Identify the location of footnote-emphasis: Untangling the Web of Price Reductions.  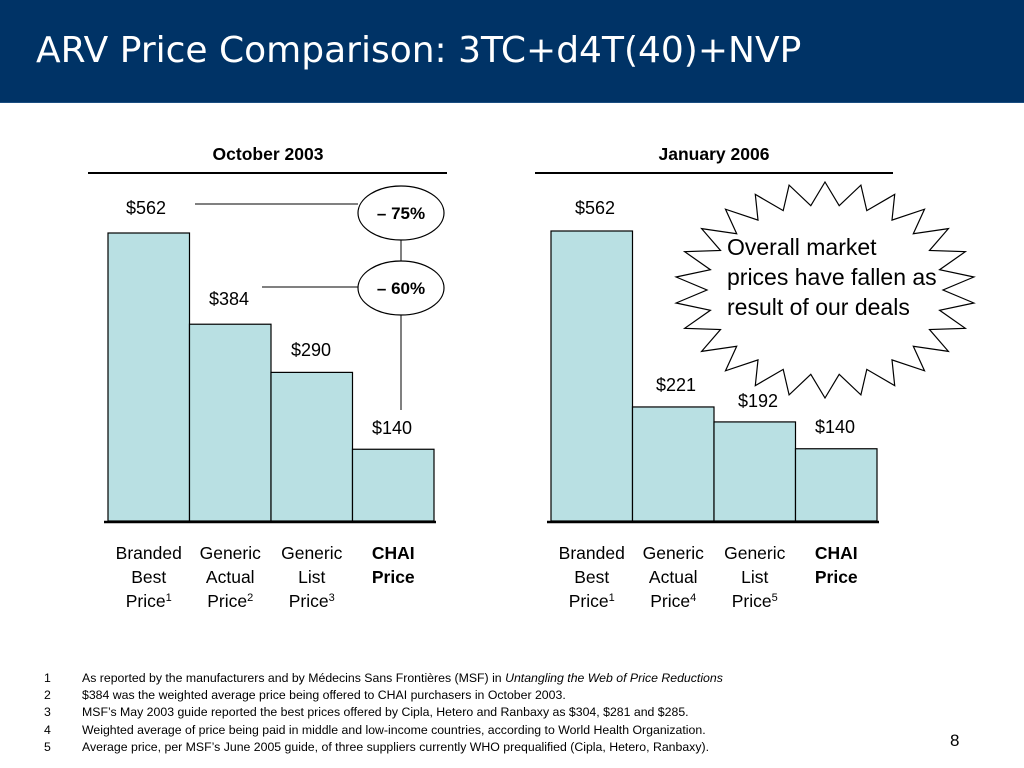
(614, 678).